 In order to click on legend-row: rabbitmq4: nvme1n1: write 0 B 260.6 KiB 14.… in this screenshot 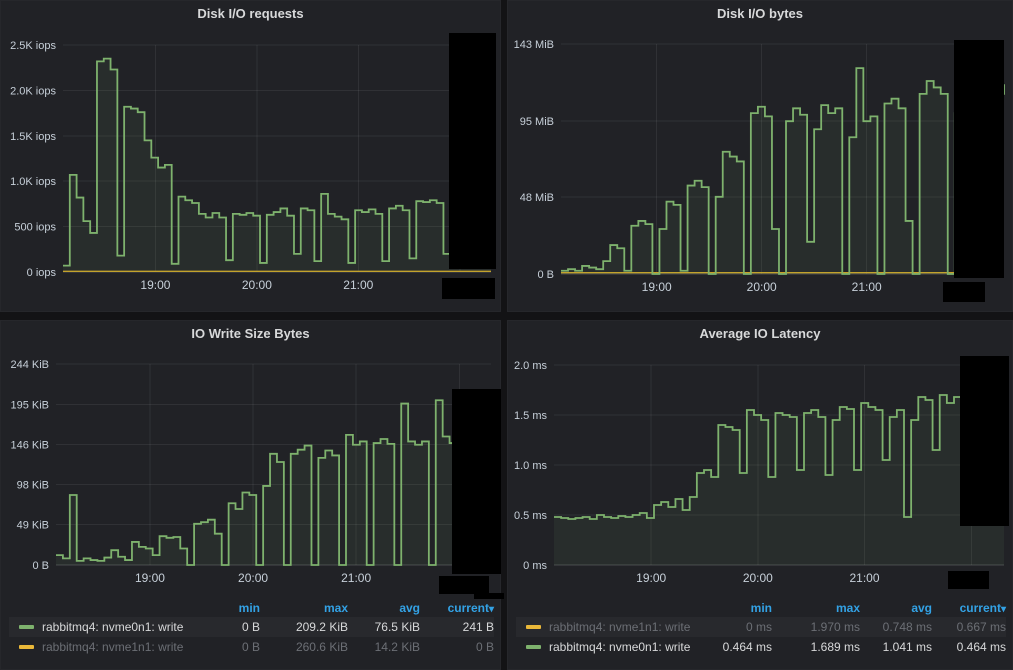, I will do `click(251, 647)`.